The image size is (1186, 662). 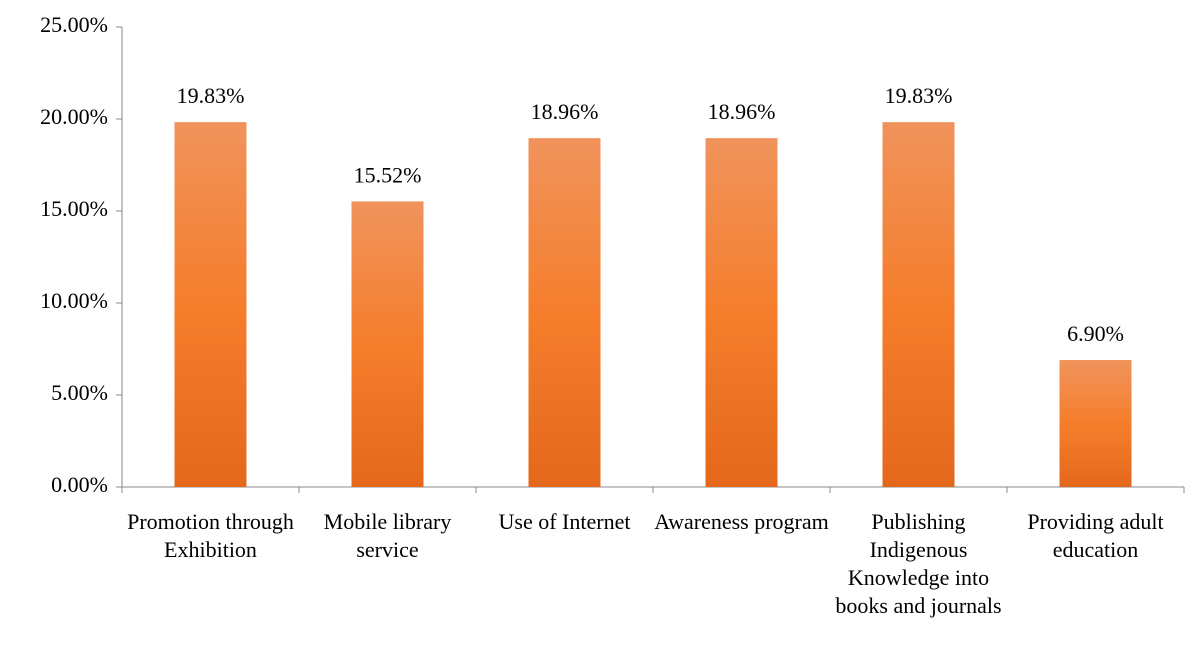 I want to click on data-label: 15.52%, so click(x=388, y=174).